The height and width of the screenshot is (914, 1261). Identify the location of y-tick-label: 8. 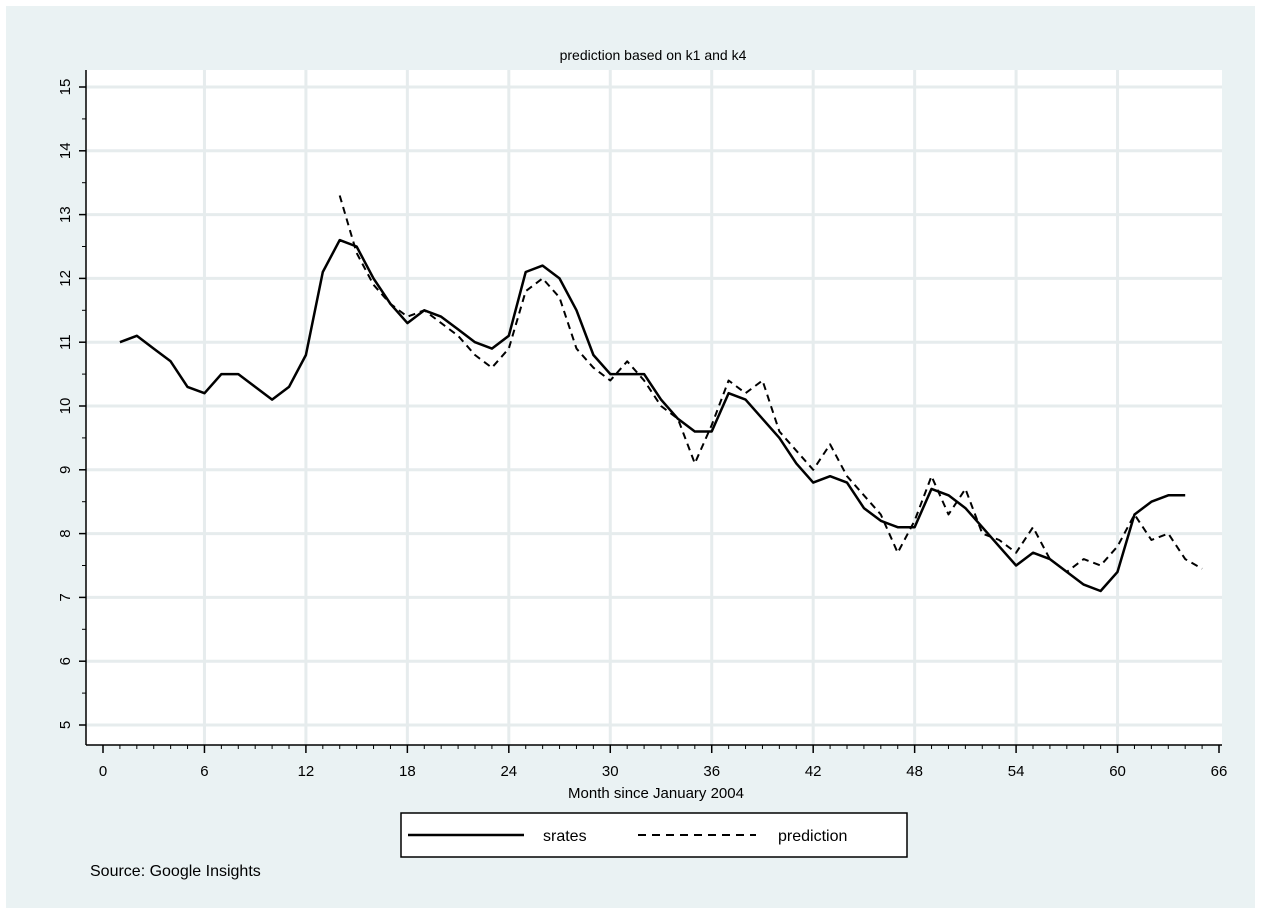
(65, 533).